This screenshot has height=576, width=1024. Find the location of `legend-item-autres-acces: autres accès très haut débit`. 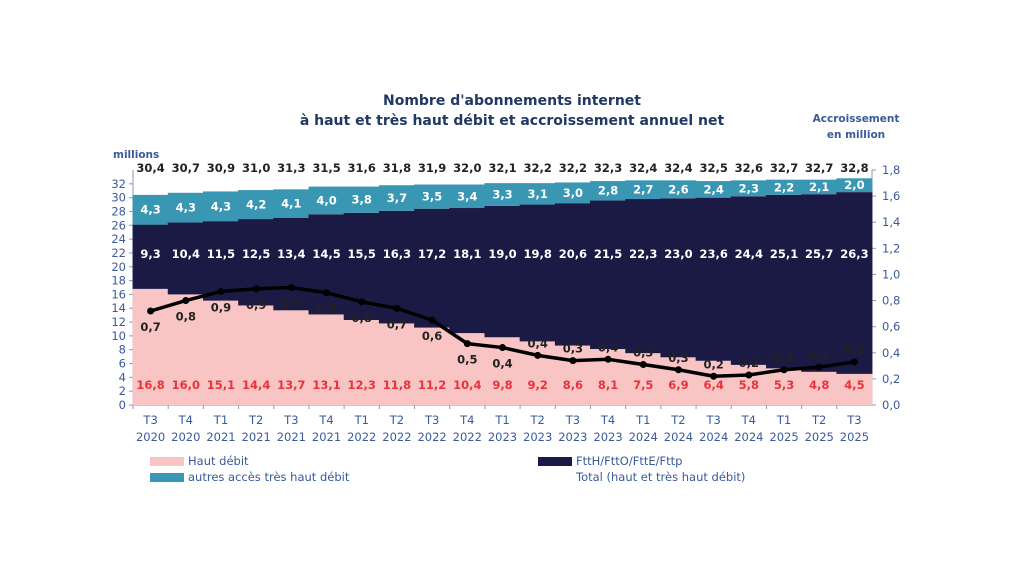

legend-item-autres-acces: autres accès très haut débit is located at coordinates (249, 477).